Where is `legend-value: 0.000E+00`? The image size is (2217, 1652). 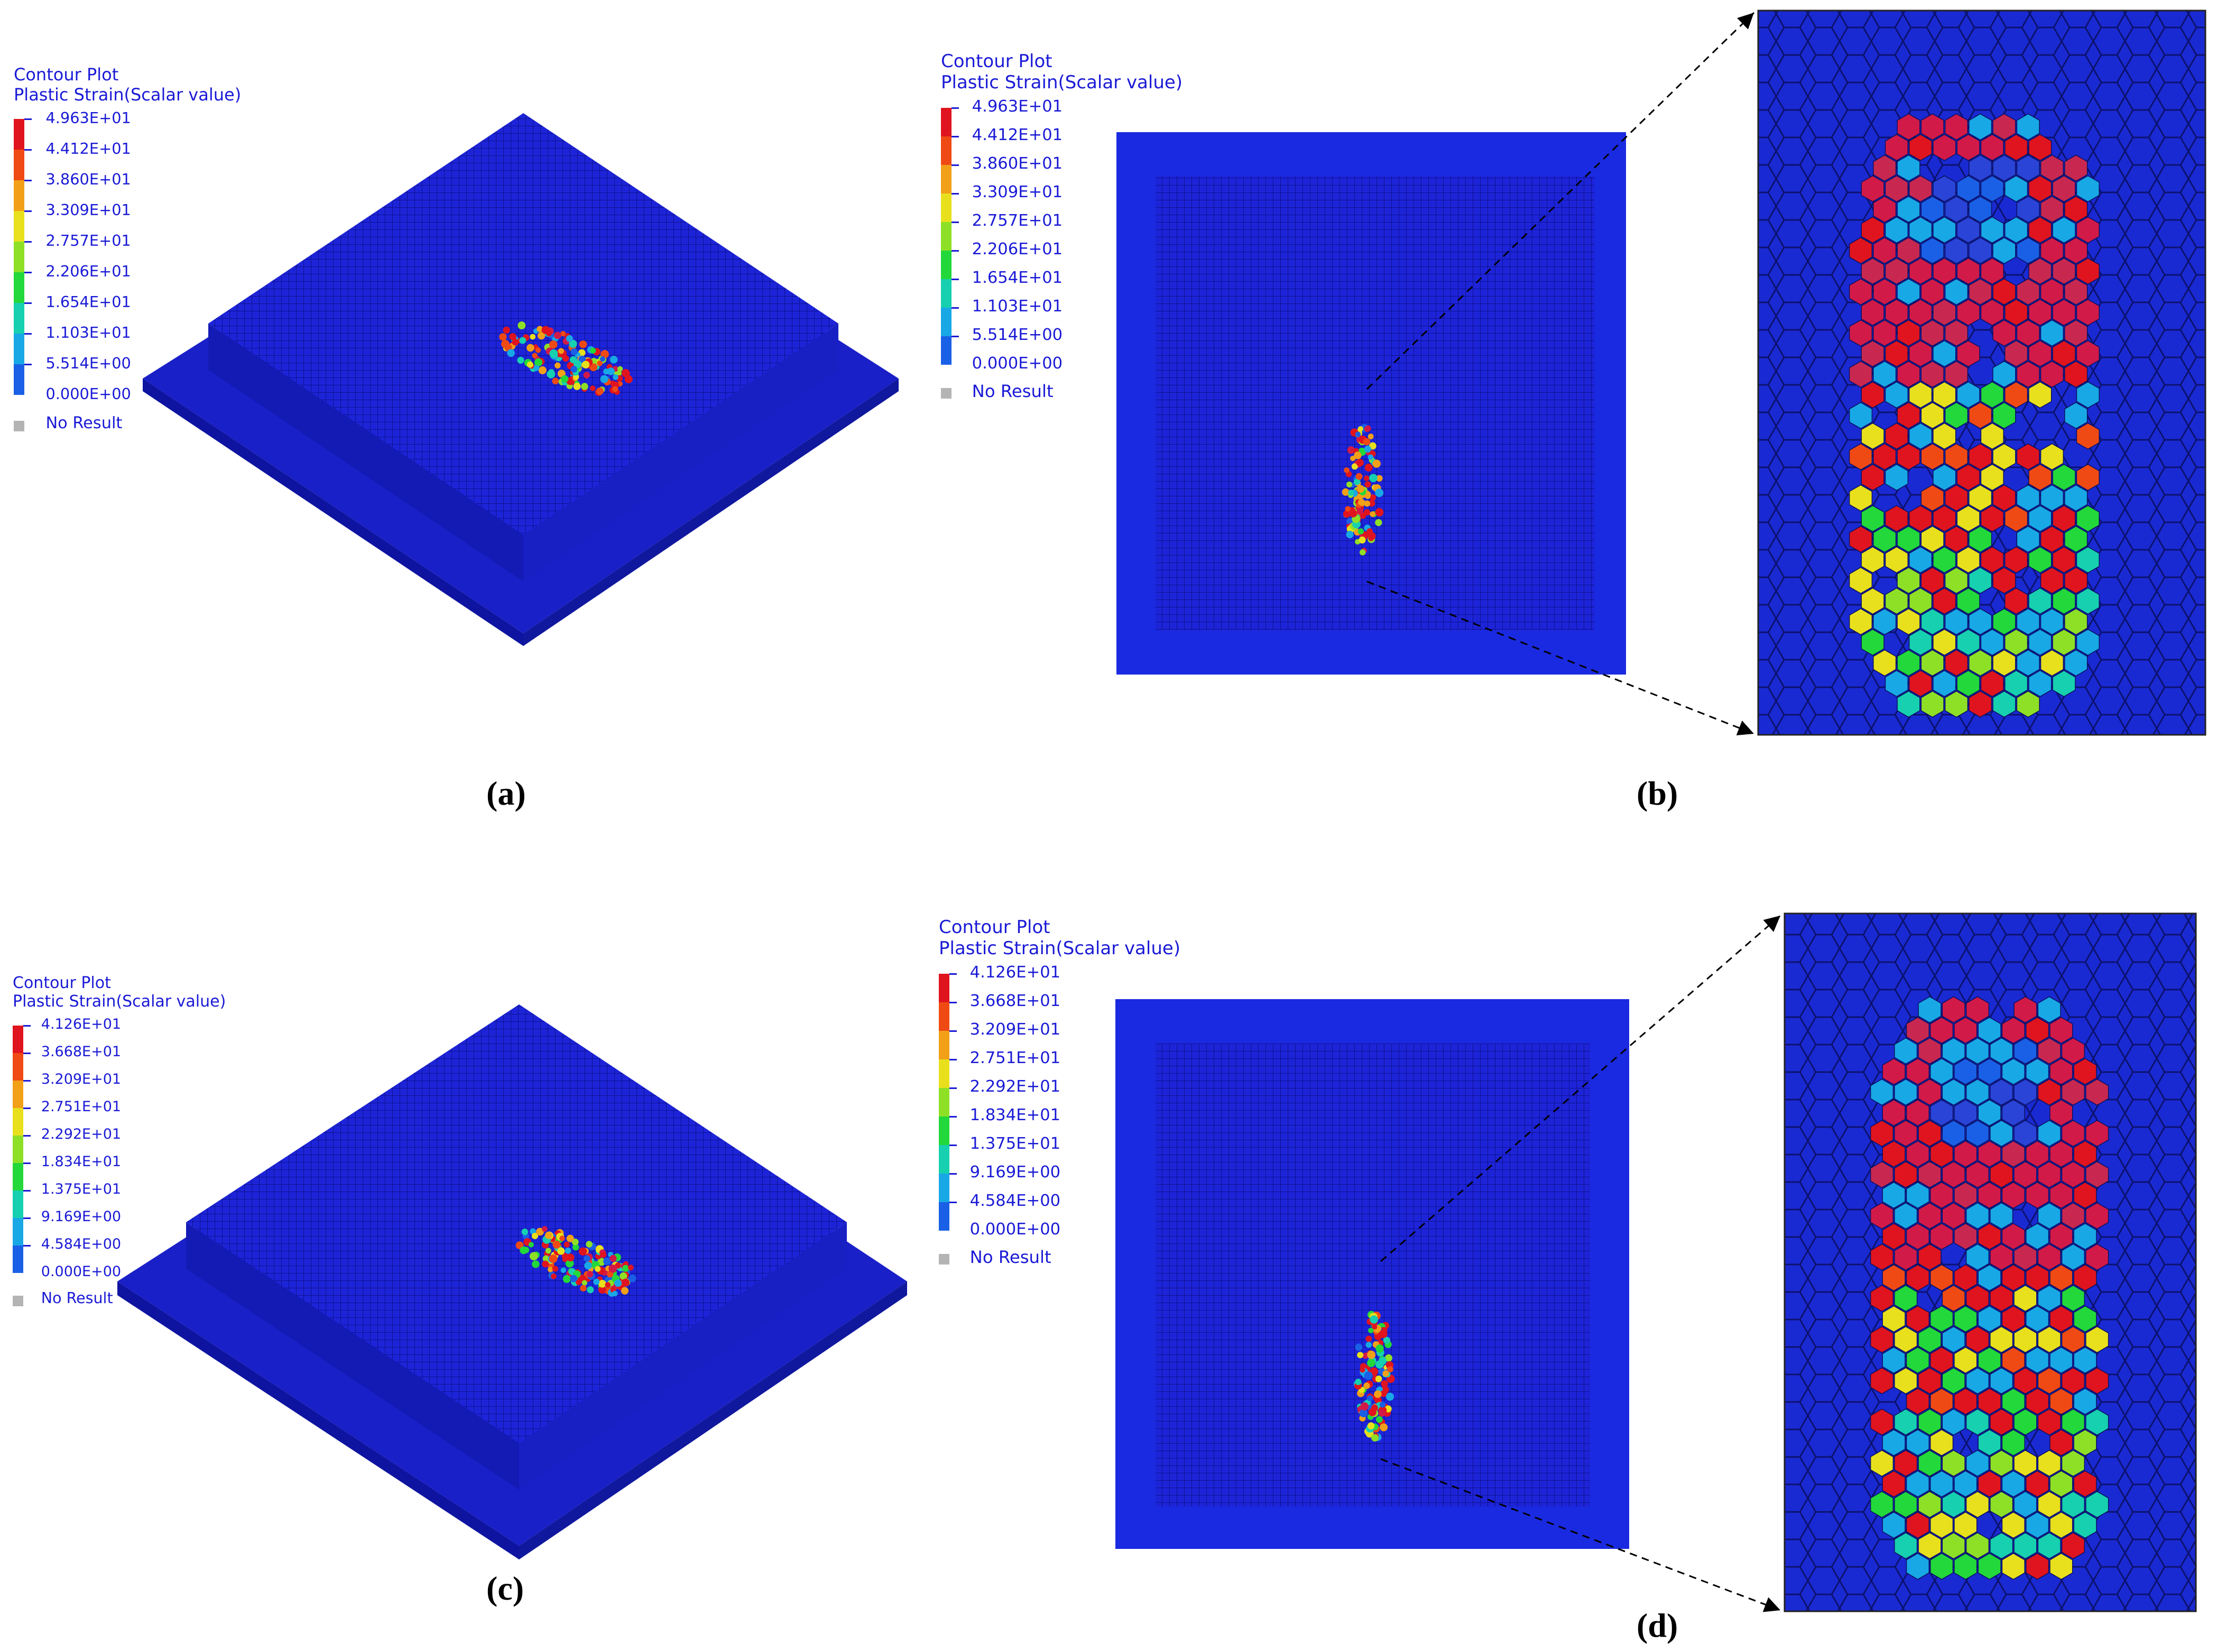
legend-value: 0.000E+00 is located at coordinates (1015, 1229).